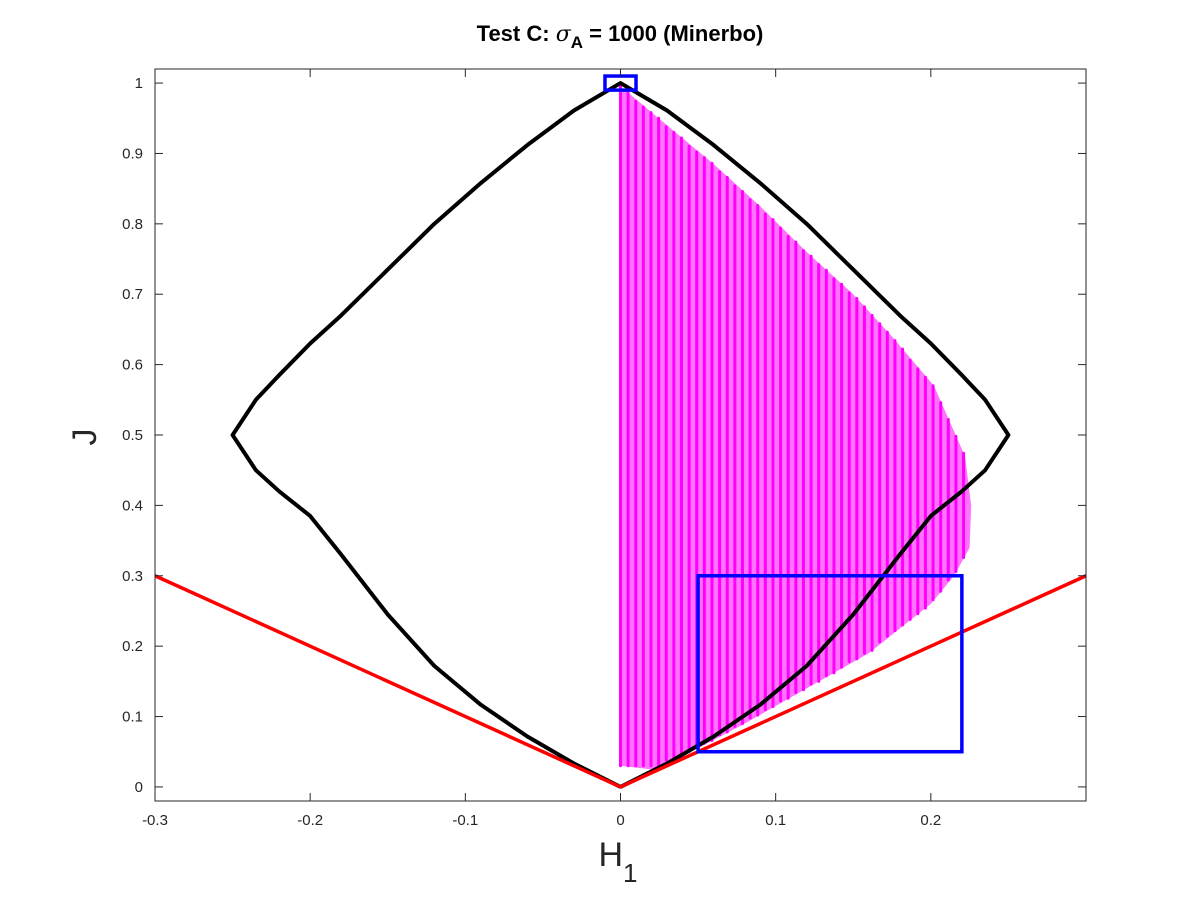 This screenshot has height=900, width=1200. What do you see at coordinates (132, 717) in the screenshot?
I see `y-tick-label: 0.1` at bounding box center [132, 717].